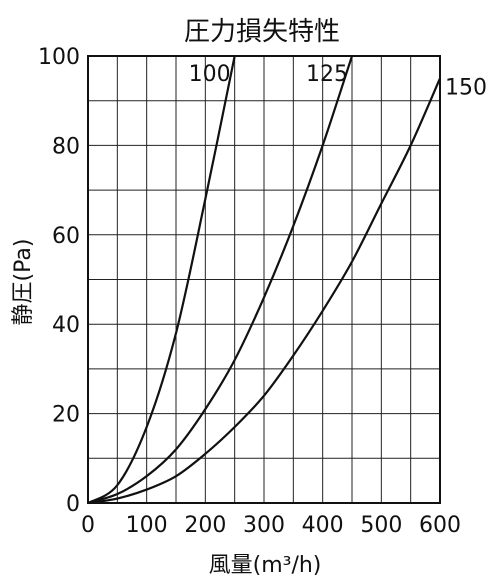 The width and height of the screenshot is (500, 587). I want to click on x-axis-label: 風量(m³/h), so click(265, 565).